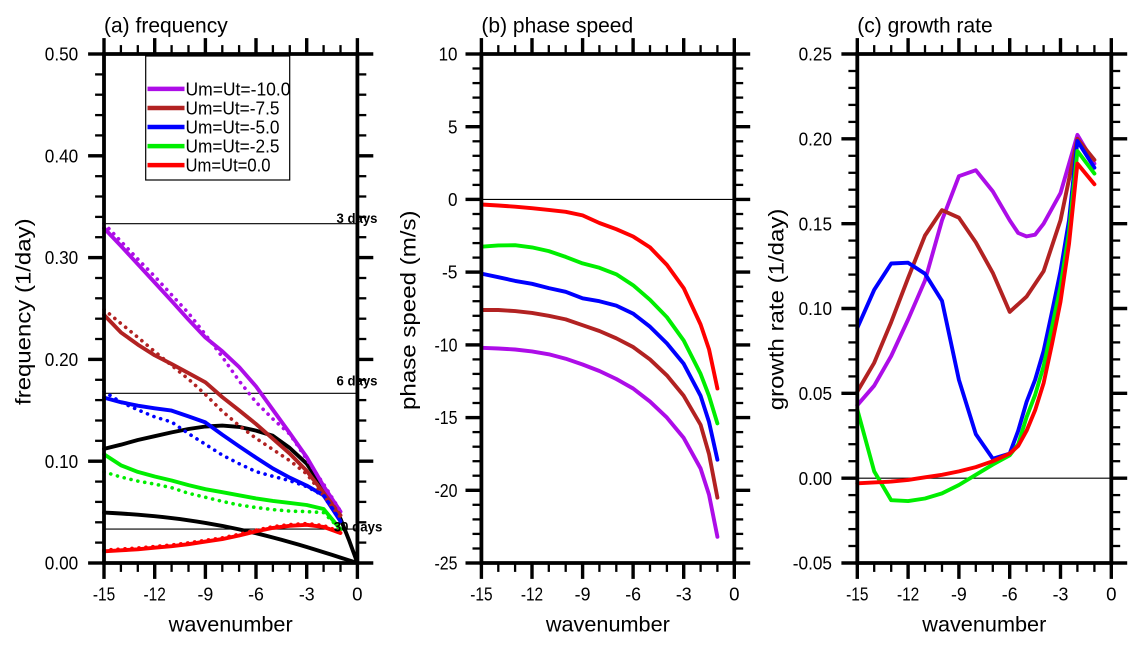 Image resolution: width=1144 pixels, height=646 pixels. Describe the element at coordinates (233, 146) in the screenshot. I see `svg-text: Um=Ut=-2.5` at that location.